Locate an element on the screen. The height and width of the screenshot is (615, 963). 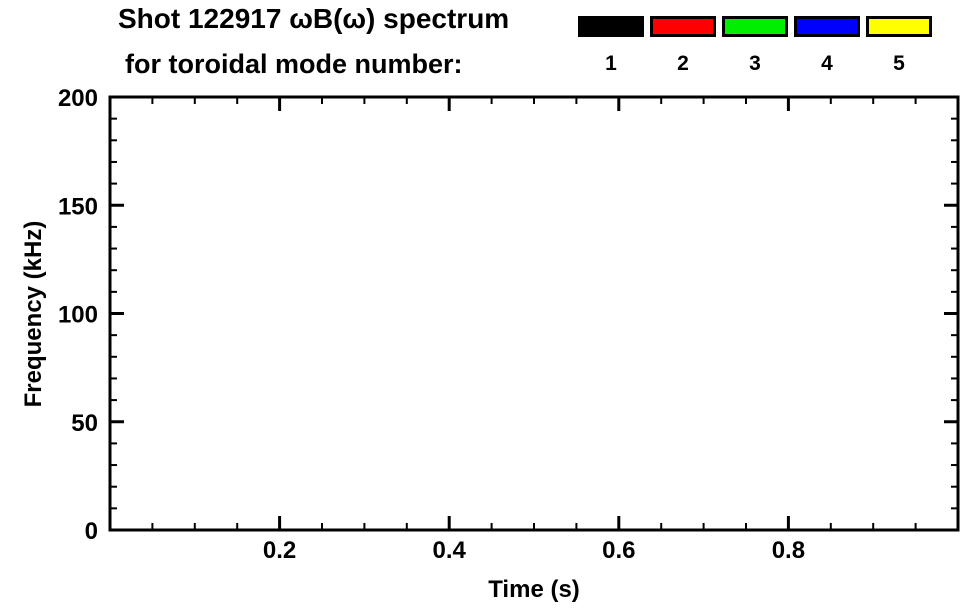
chart-title: Shot 122917 ωB(ω) spectrum is located at coordinates (314, 18).